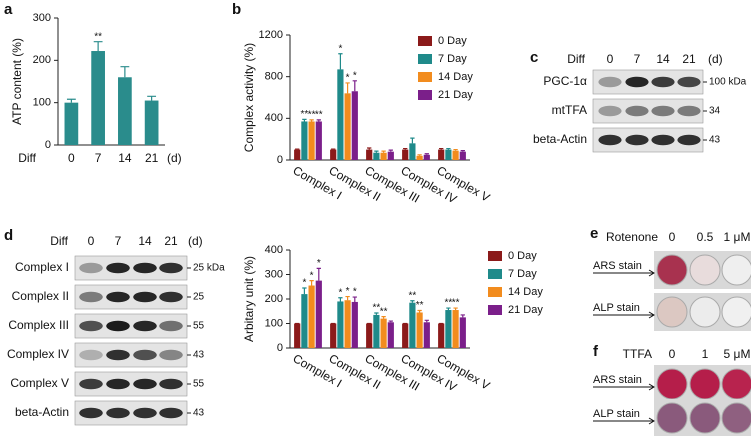 This screenshot has width=751, height=436. I want to click on blot-marker: 55, so click(199, 384).